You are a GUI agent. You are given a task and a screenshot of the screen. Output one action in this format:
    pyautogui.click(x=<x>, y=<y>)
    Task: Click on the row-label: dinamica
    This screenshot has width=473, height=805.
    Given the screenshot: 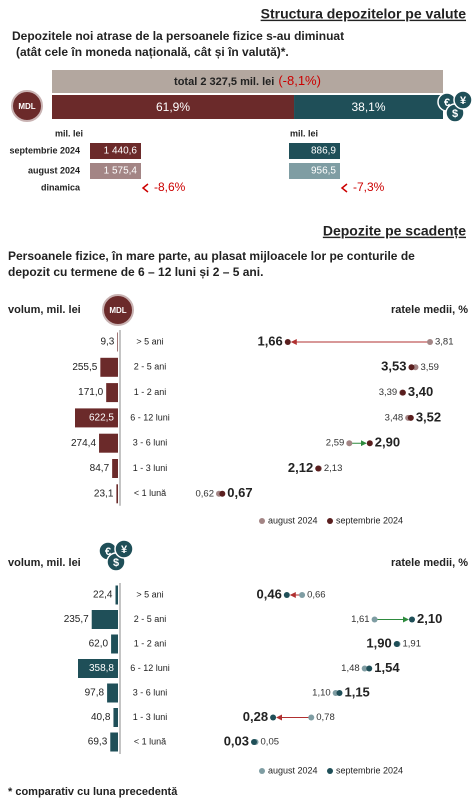 What is the action you would take?
    pyautogui.click(x=61, y=187)
    